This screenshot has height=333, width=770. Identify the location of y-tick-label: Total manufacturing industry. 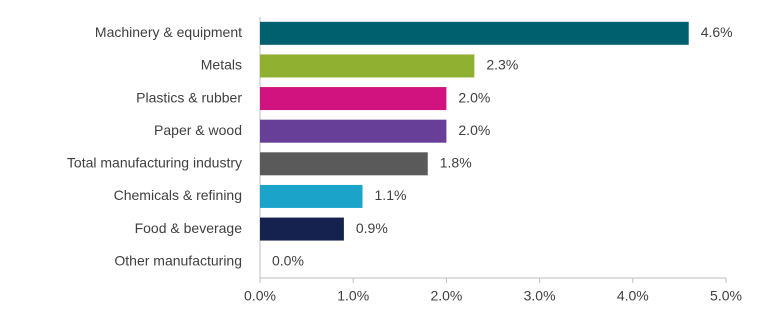
(154, 163).